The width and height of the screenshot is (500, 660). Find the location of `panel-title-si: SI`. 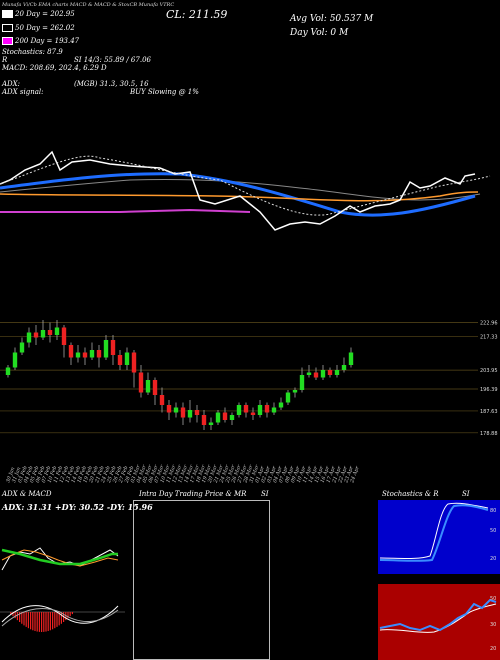

panel-title-si: SI is located at coordinates (265, 494).